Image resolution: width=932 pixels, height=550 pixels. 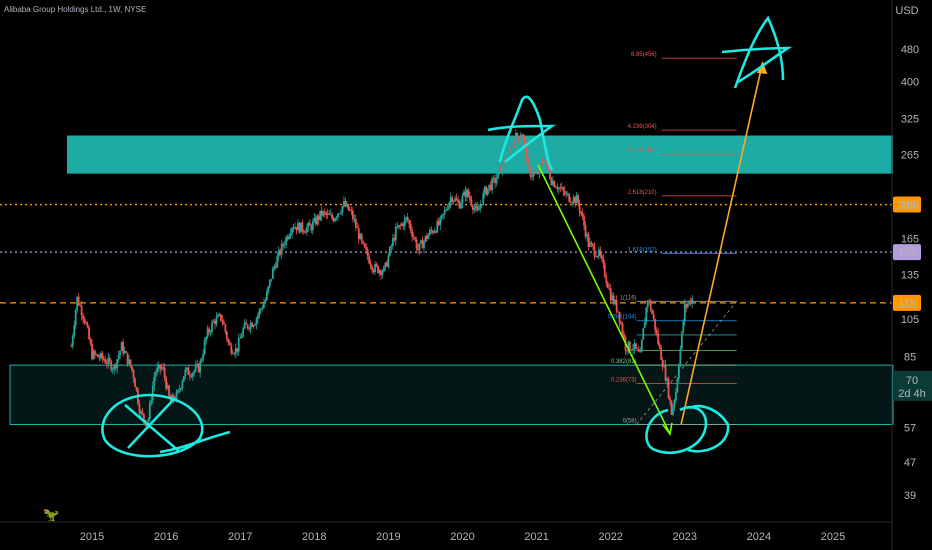 What do you see at coordinates (910, 358) in the screenshot?
I see `y-tick-label: 85` at bounding box center [910, 358].